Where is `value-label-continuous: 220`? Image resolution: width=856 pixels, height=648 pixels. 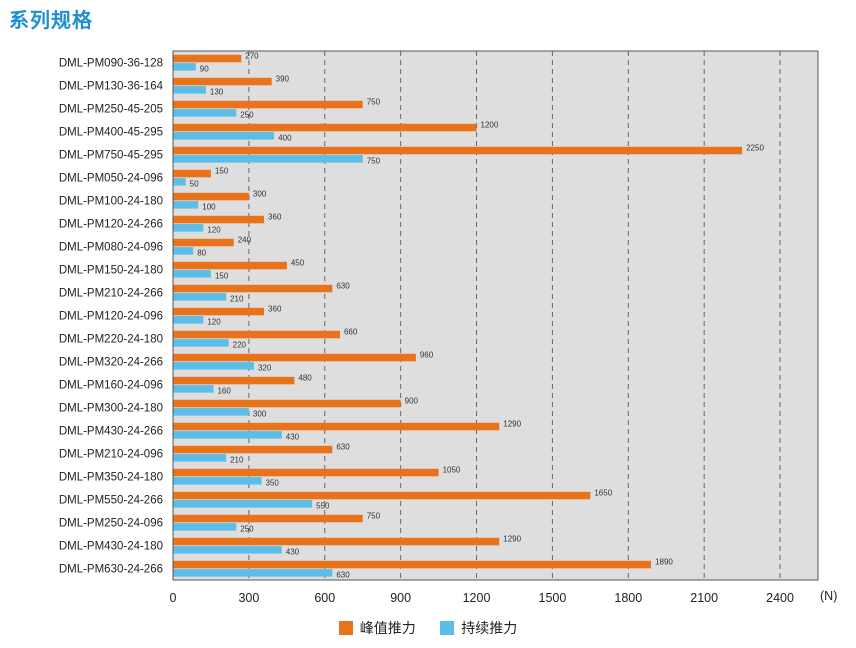 value-label-continuous: 220 is located at coordinates (240, 345).